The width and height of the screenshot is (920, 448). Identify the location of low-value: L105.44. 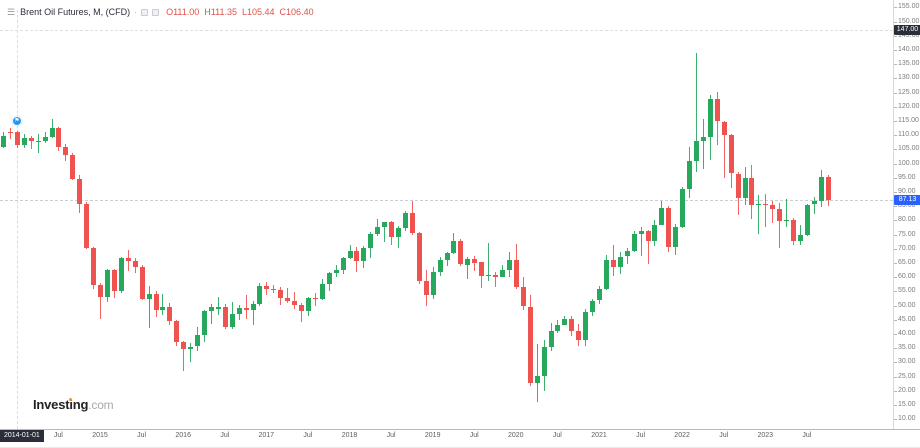
(258, 12).